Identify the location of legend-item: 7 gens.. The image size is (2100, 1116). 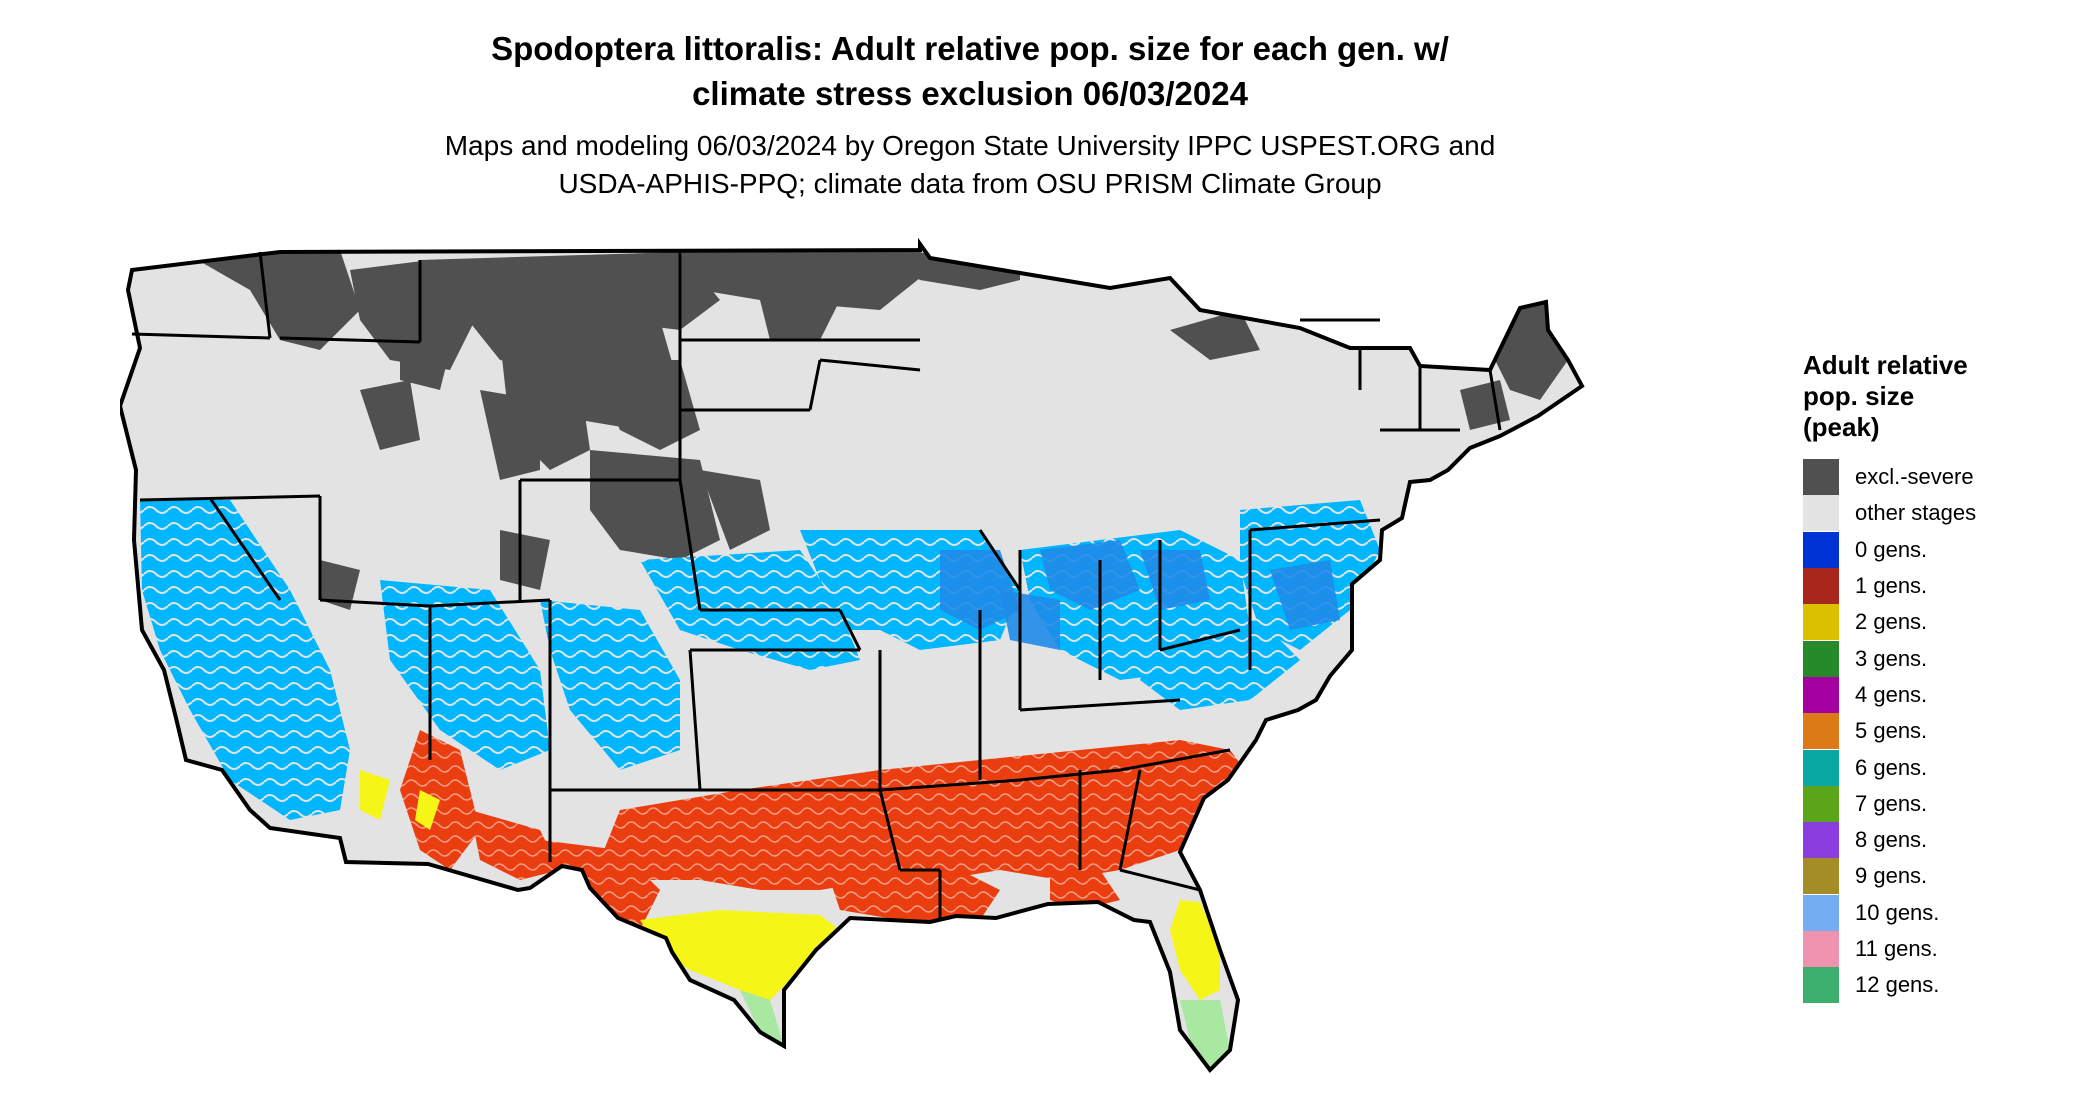
(1889, 803).